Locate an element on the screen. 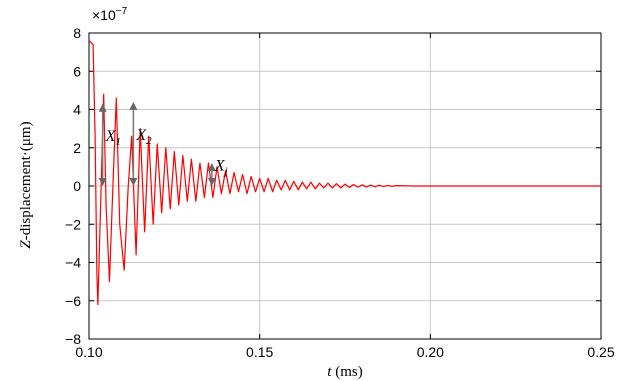 This screenshot has width=629, height=381. x-axis-label-variable: t is located at coordinates (329, 372).